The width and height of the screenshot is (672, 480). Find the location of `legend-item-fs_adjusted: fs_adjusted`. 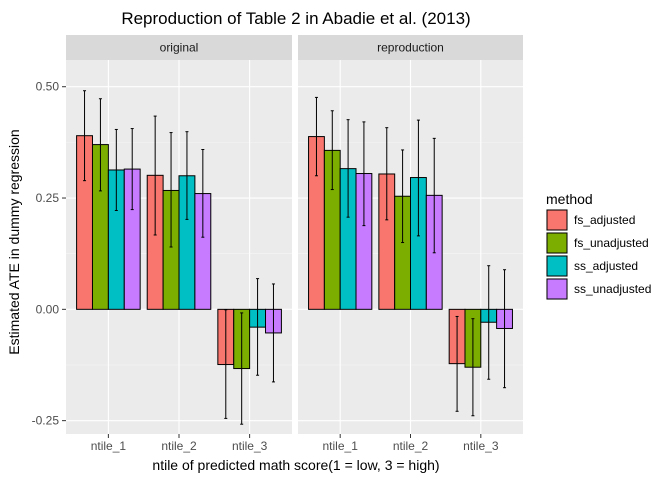

legend-item-fs_adjusted: fs_adjusted is located at coordinates (590, 220).